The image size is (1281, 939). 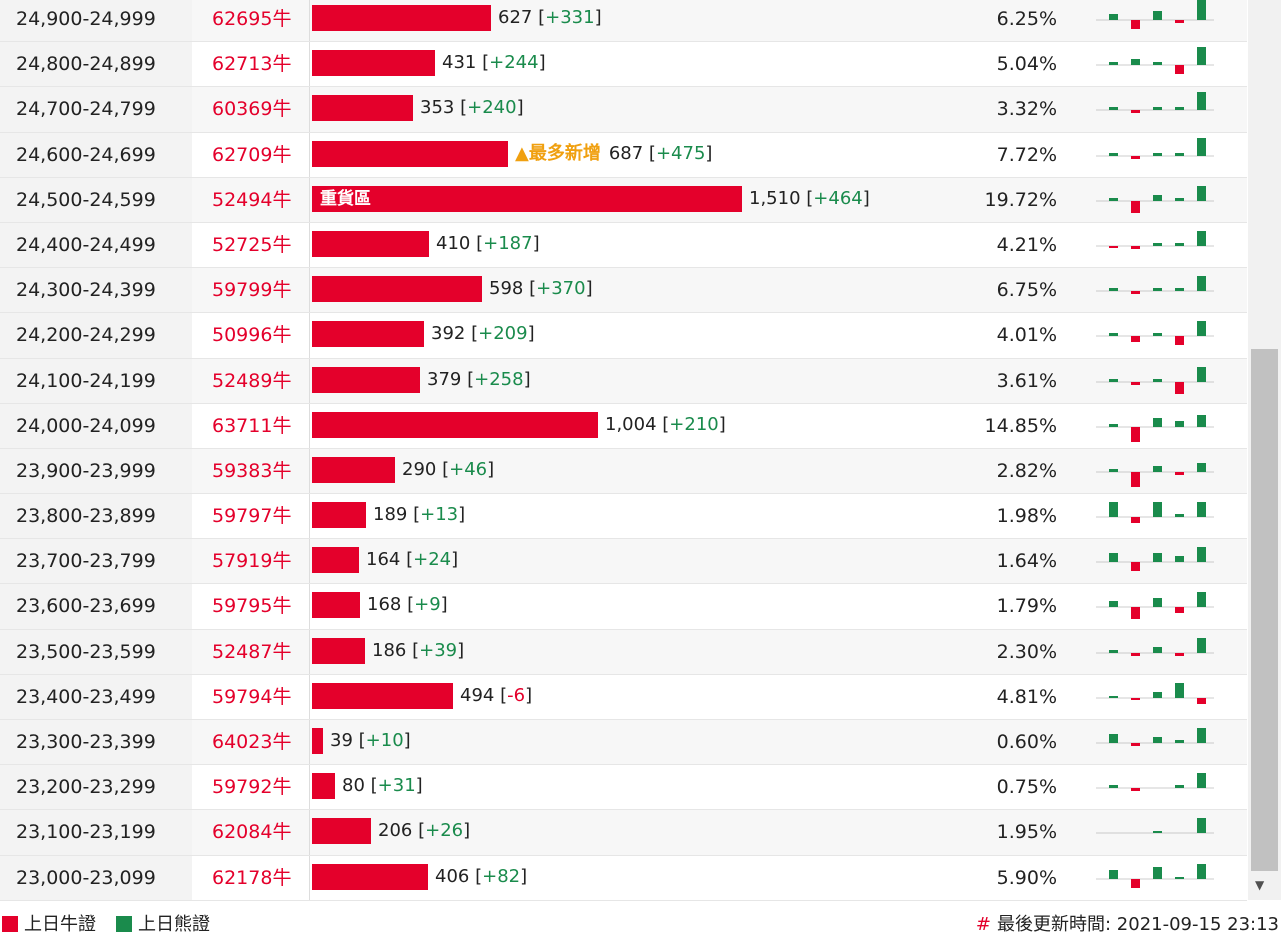 What do you see at coordinates (60, 924) in the screenshot?
I see `legend-bull-label: 上日牛證` at bounding box center [60, 924].